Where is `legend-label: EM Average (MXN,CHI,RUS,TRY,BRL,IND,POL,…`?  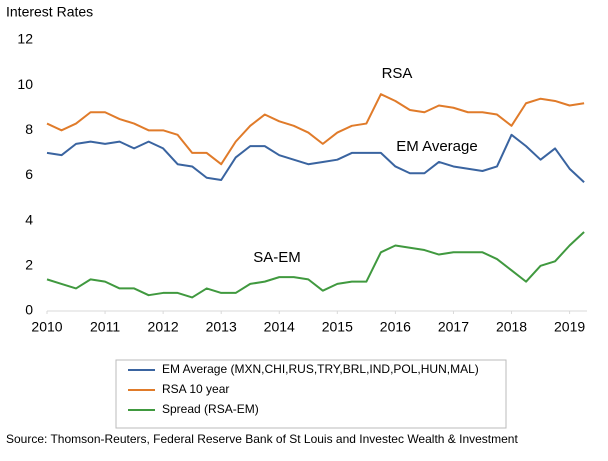 legend-label: EM Average (MXN,CHI,RUS,TRY,BRL,IND,POL,… is located at coordinates (320, 369).